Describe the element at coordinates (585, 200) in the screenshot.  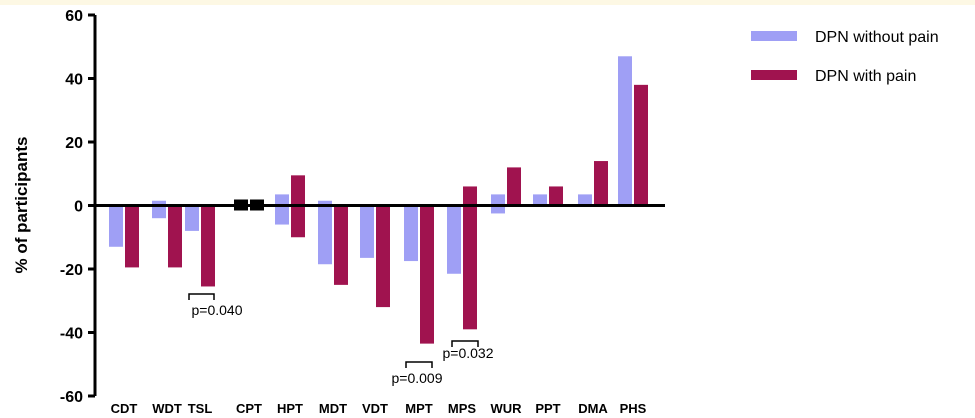
I see `bar-gain-dma-without-pain` at that location.